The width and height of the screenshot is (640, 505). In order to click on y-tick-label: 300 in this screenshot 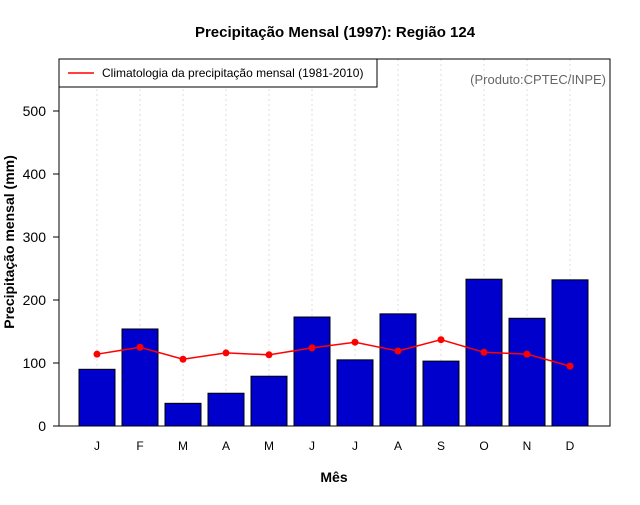, I will do `click(35, 237)`.